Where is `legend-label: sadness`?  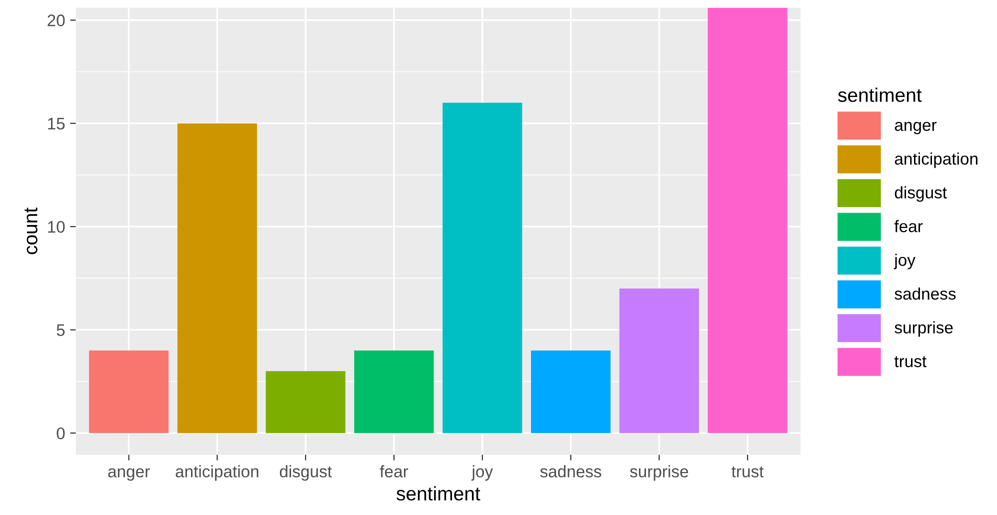 legend-label: sadness is located at coordinates (925, 293).